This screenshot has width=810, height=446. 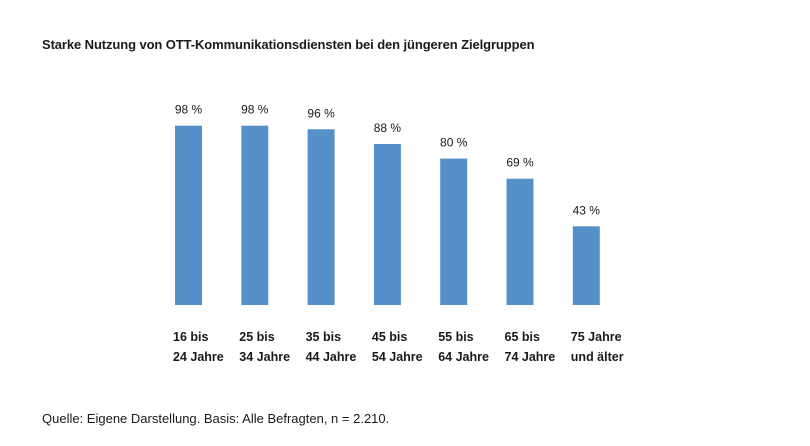 What do you see at coordinates (520, 163) in the screenshot?
I see `value-label-6: 69 %` at bounding box center [520, 163].